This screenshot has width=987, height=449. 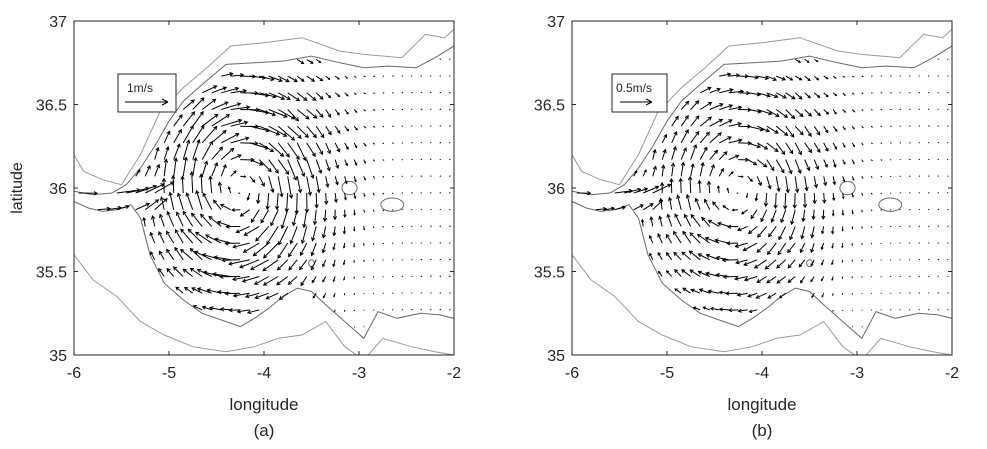 I want to click on x-tick-label: -5, so click(x=169, y=373).